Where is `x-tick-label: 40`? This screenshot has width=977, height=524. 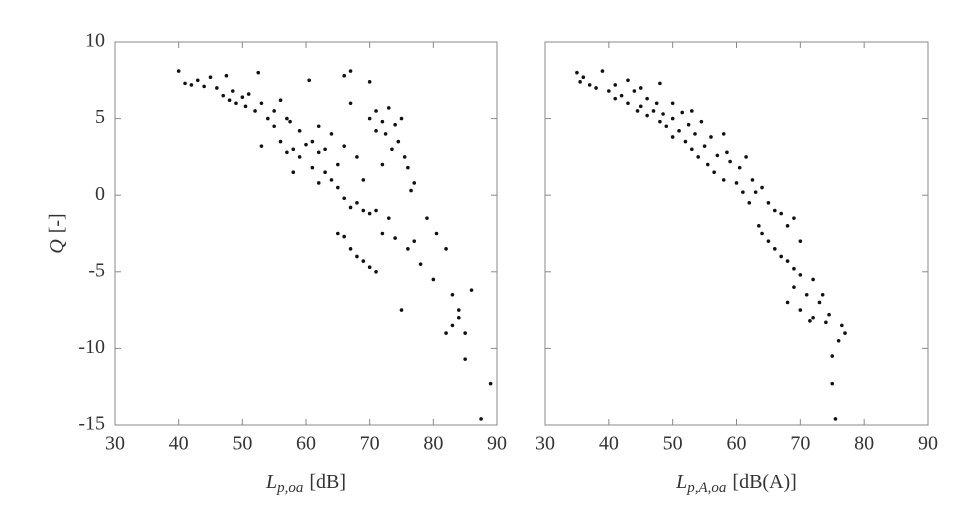 x-tick-label: 40 is located at coordinates (179, 444).